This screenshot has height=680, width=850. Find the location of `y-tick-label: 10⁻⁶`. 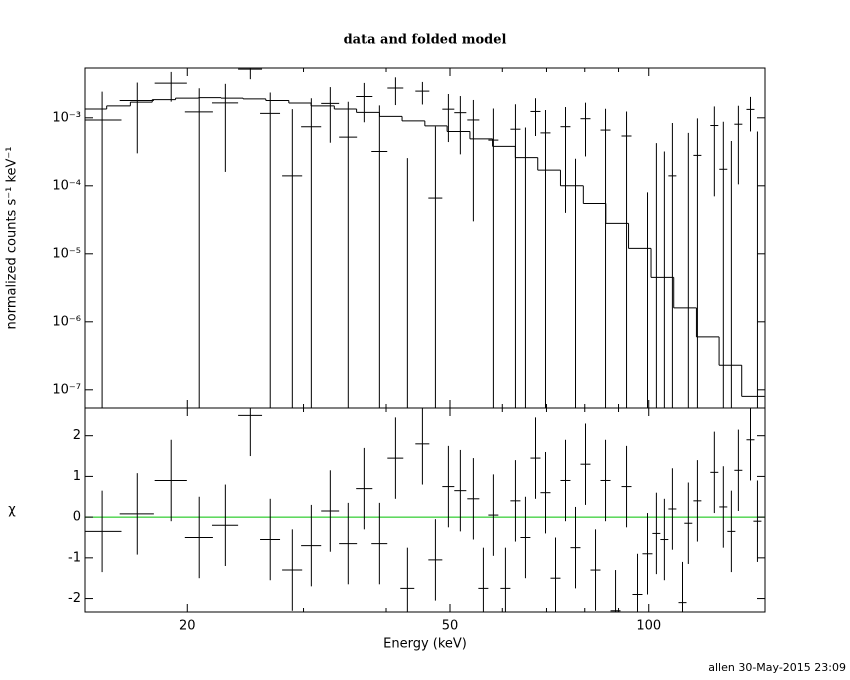

y-tick-label: 10⁻⁶ is located at coordinates (66, 321).